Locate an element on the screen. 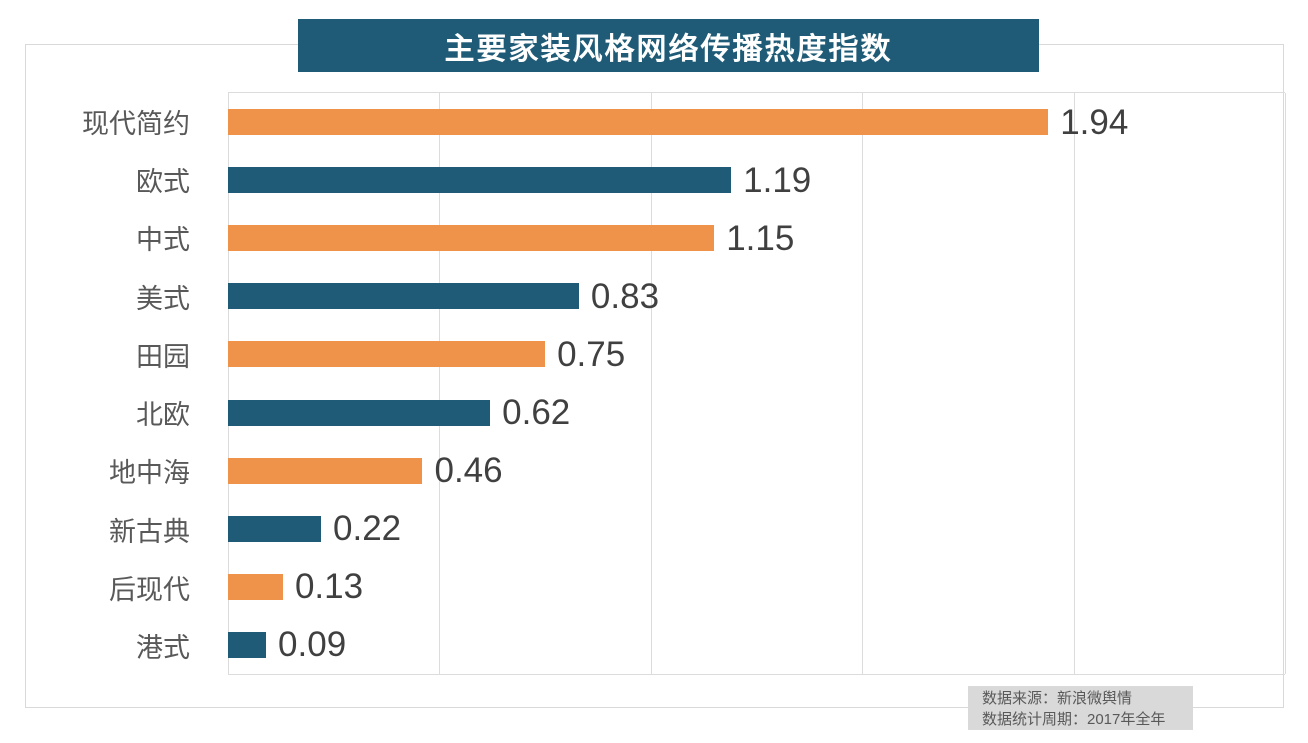  category-label: 美式 is located at coordinates (163, 298).